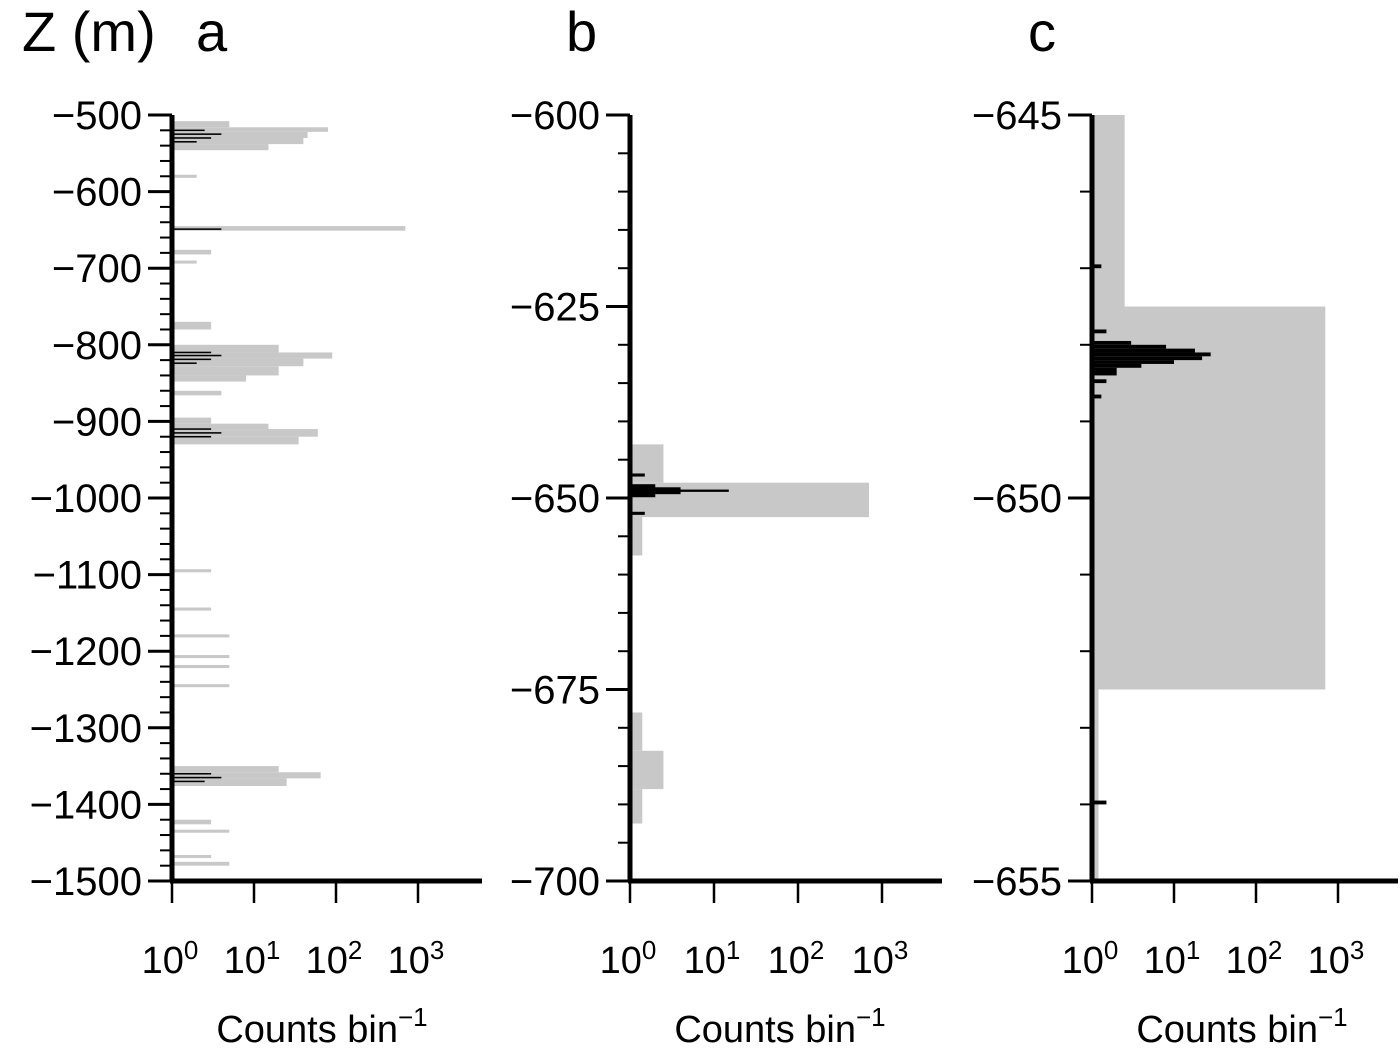 This screenshot has height=1049, width=1400. What do you see at coordinates (86, 805) in the screenshot?
I see `panel-a-y-tick-label: −1400` at bounding box center [86, 805].